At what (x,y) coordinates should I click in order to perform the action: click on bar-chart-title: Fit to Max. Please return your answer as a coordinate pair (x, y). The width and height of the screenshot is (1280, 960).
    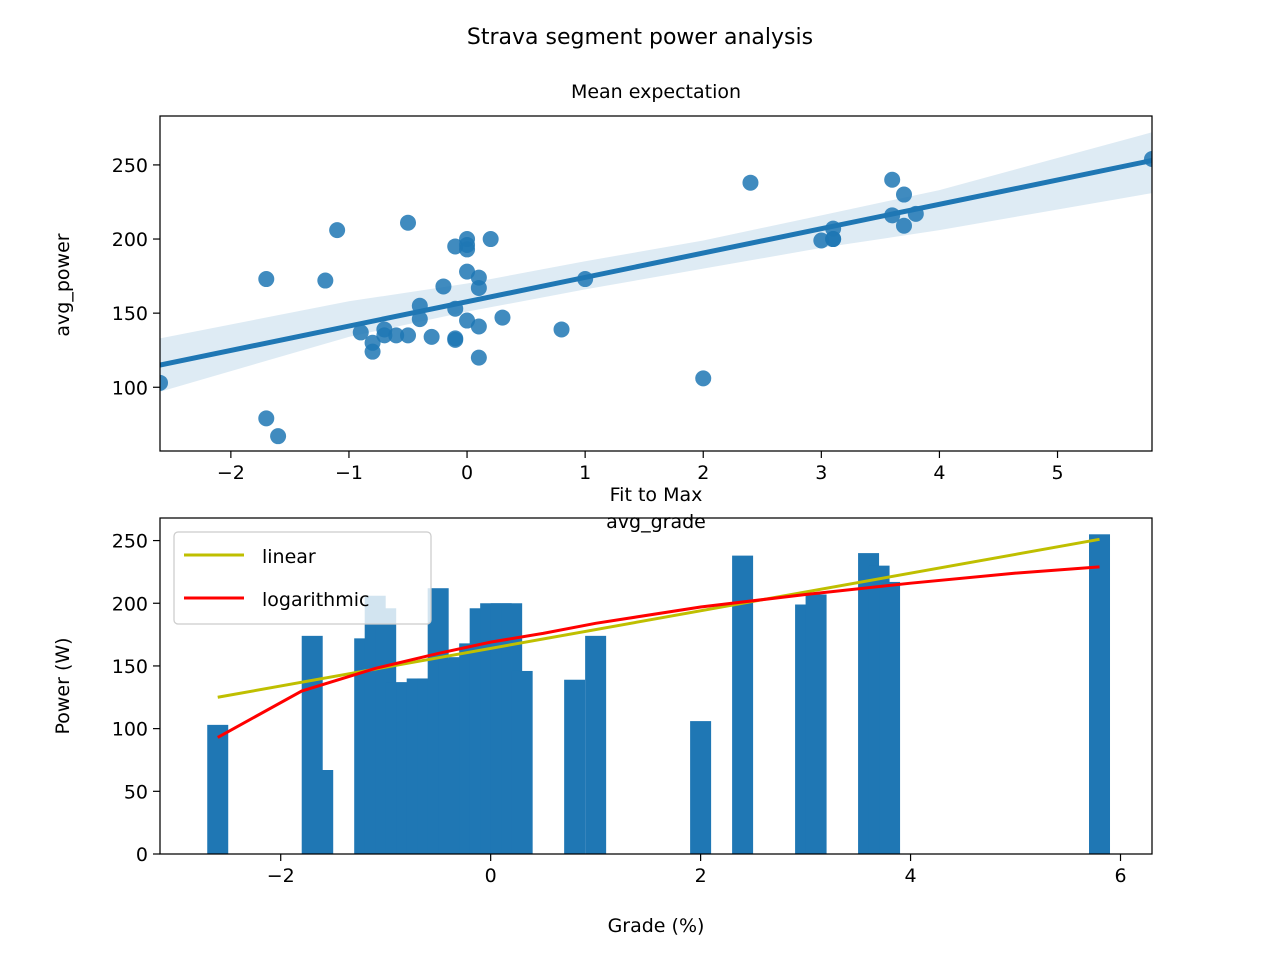
    Looking at the image, I should click on (656, 495).